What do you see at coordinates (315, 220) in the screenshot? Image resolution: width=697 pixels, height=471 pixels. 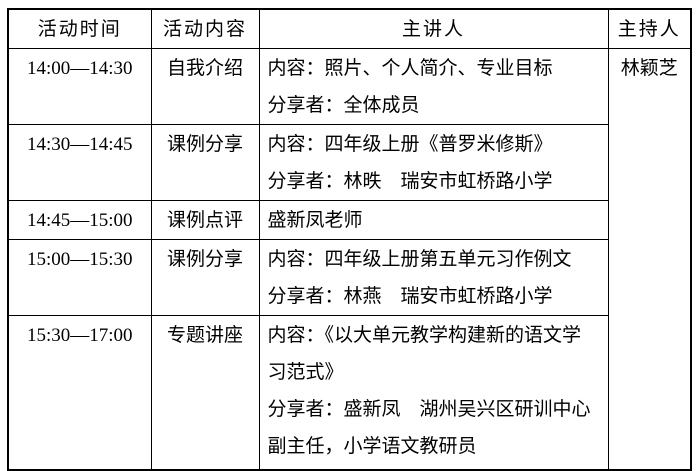 I see `speaker-content-line: 盛新凤老师` at bounding box center [315, 220].